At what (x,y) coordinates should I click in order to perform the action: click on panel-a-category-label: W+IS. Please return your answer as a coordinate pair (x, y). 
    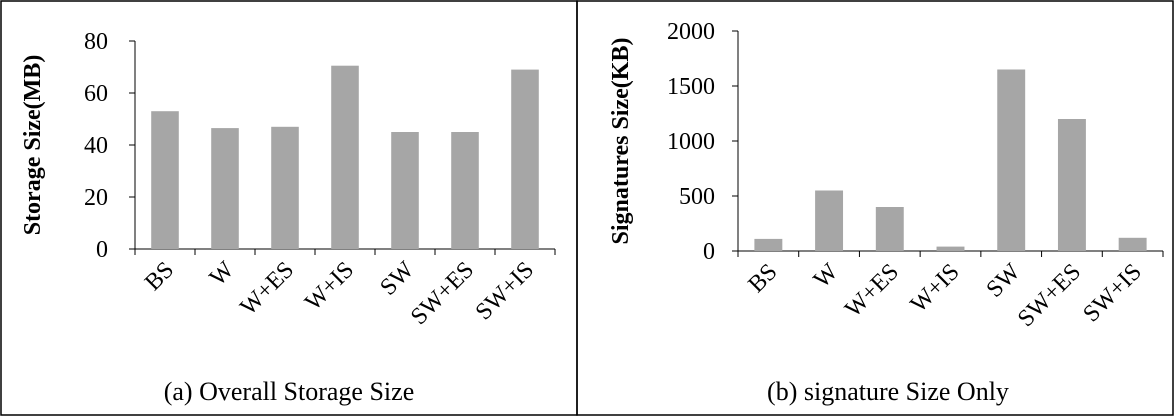
    Looking at the image, I should click on (329, 286).